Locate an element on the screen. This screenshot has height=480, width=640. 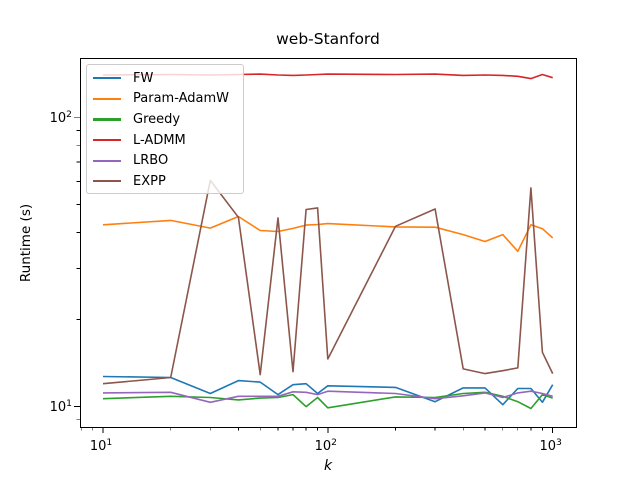
chart-title: web-Stanford is located at coordinates (328, 39).